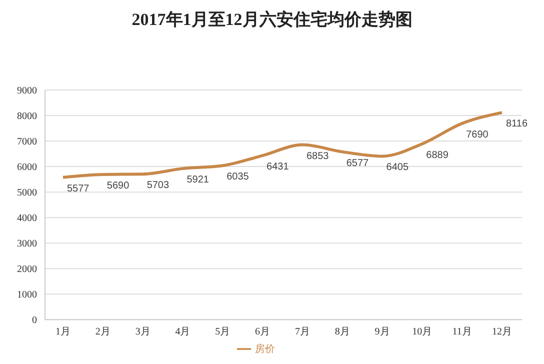  Describe the element at coordinates (278, 167) in the screenshot. I see `data-label: 6431` at that location.